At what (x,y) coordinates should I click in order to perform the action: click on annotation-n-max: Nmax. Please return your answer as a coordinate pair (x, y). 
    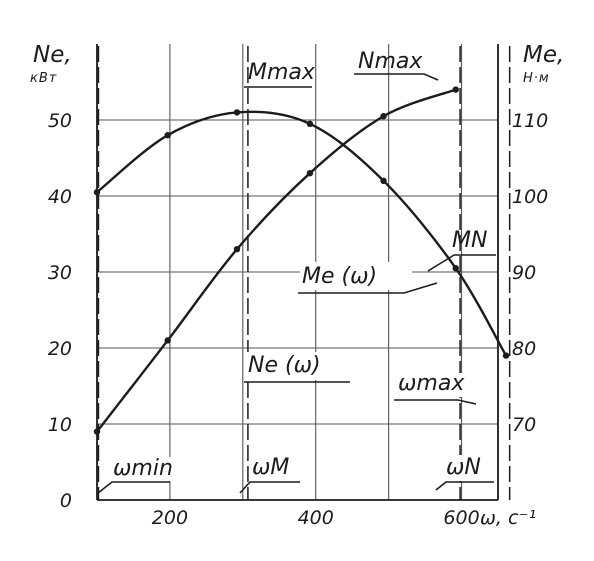
    Looking at the image, I should click on (396, 65).